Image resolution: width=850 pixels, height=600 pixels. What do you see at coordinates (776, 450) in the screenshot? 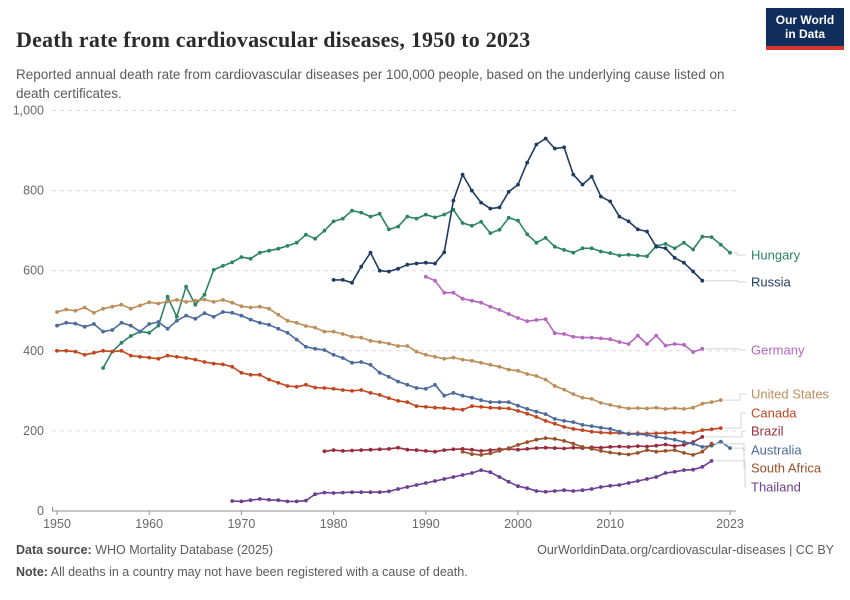
I see `legend-label-australia: Australia` at bounding box center [776, 450].